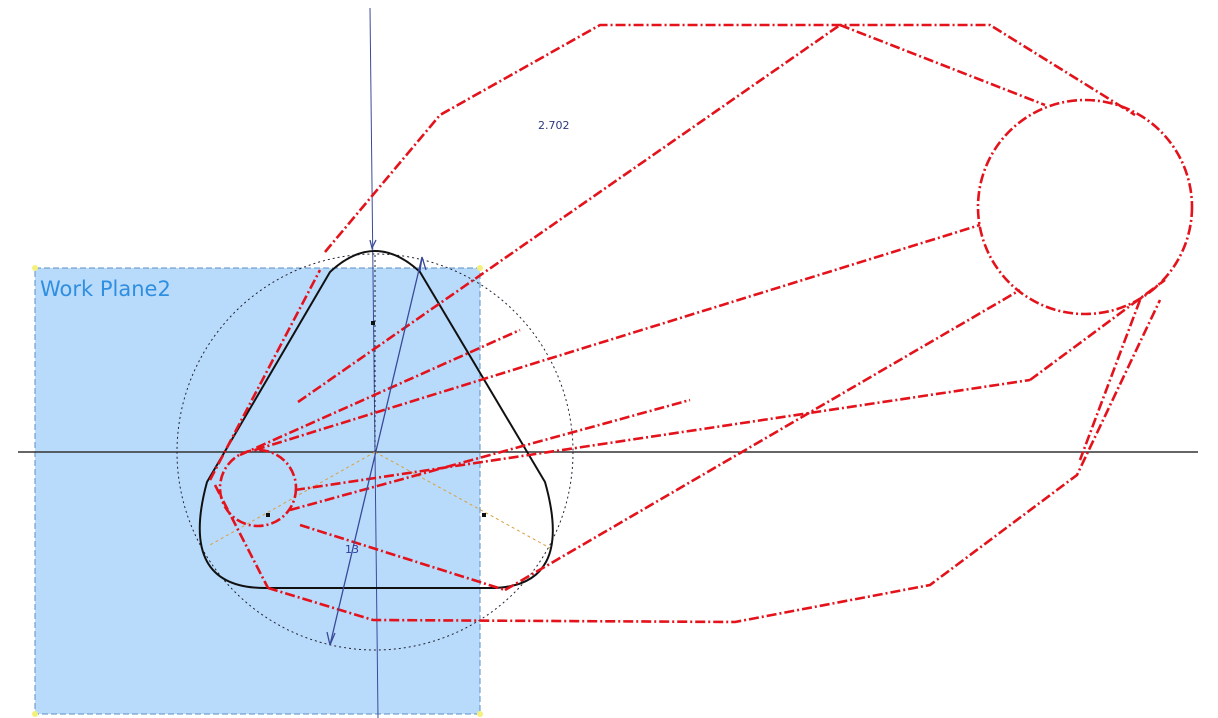 This screenshot has width=1218, height=718. What do you see at coordinates (105, 289) in the screenshot?
I see `work-plane-label: Work Plane2` at bounding box center [105, 289].